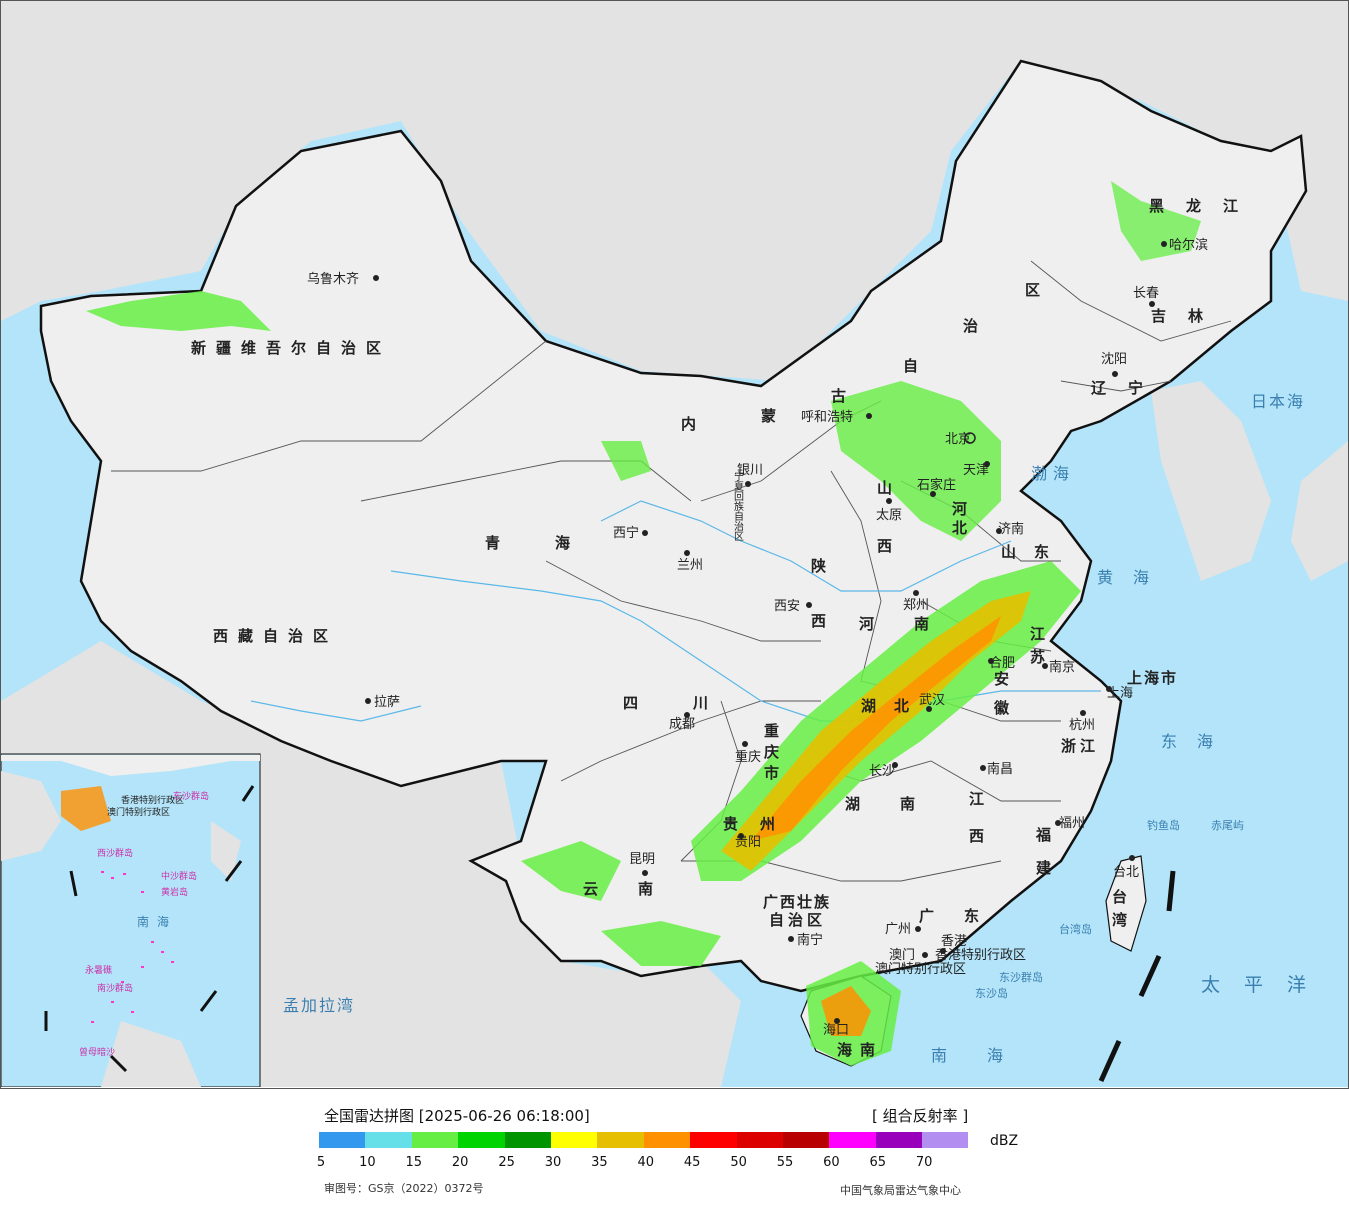 The width and height of the screenshot is (1349, 1209). I want to click on label-chiwei: 赤尾屿, so click(1227, 825).